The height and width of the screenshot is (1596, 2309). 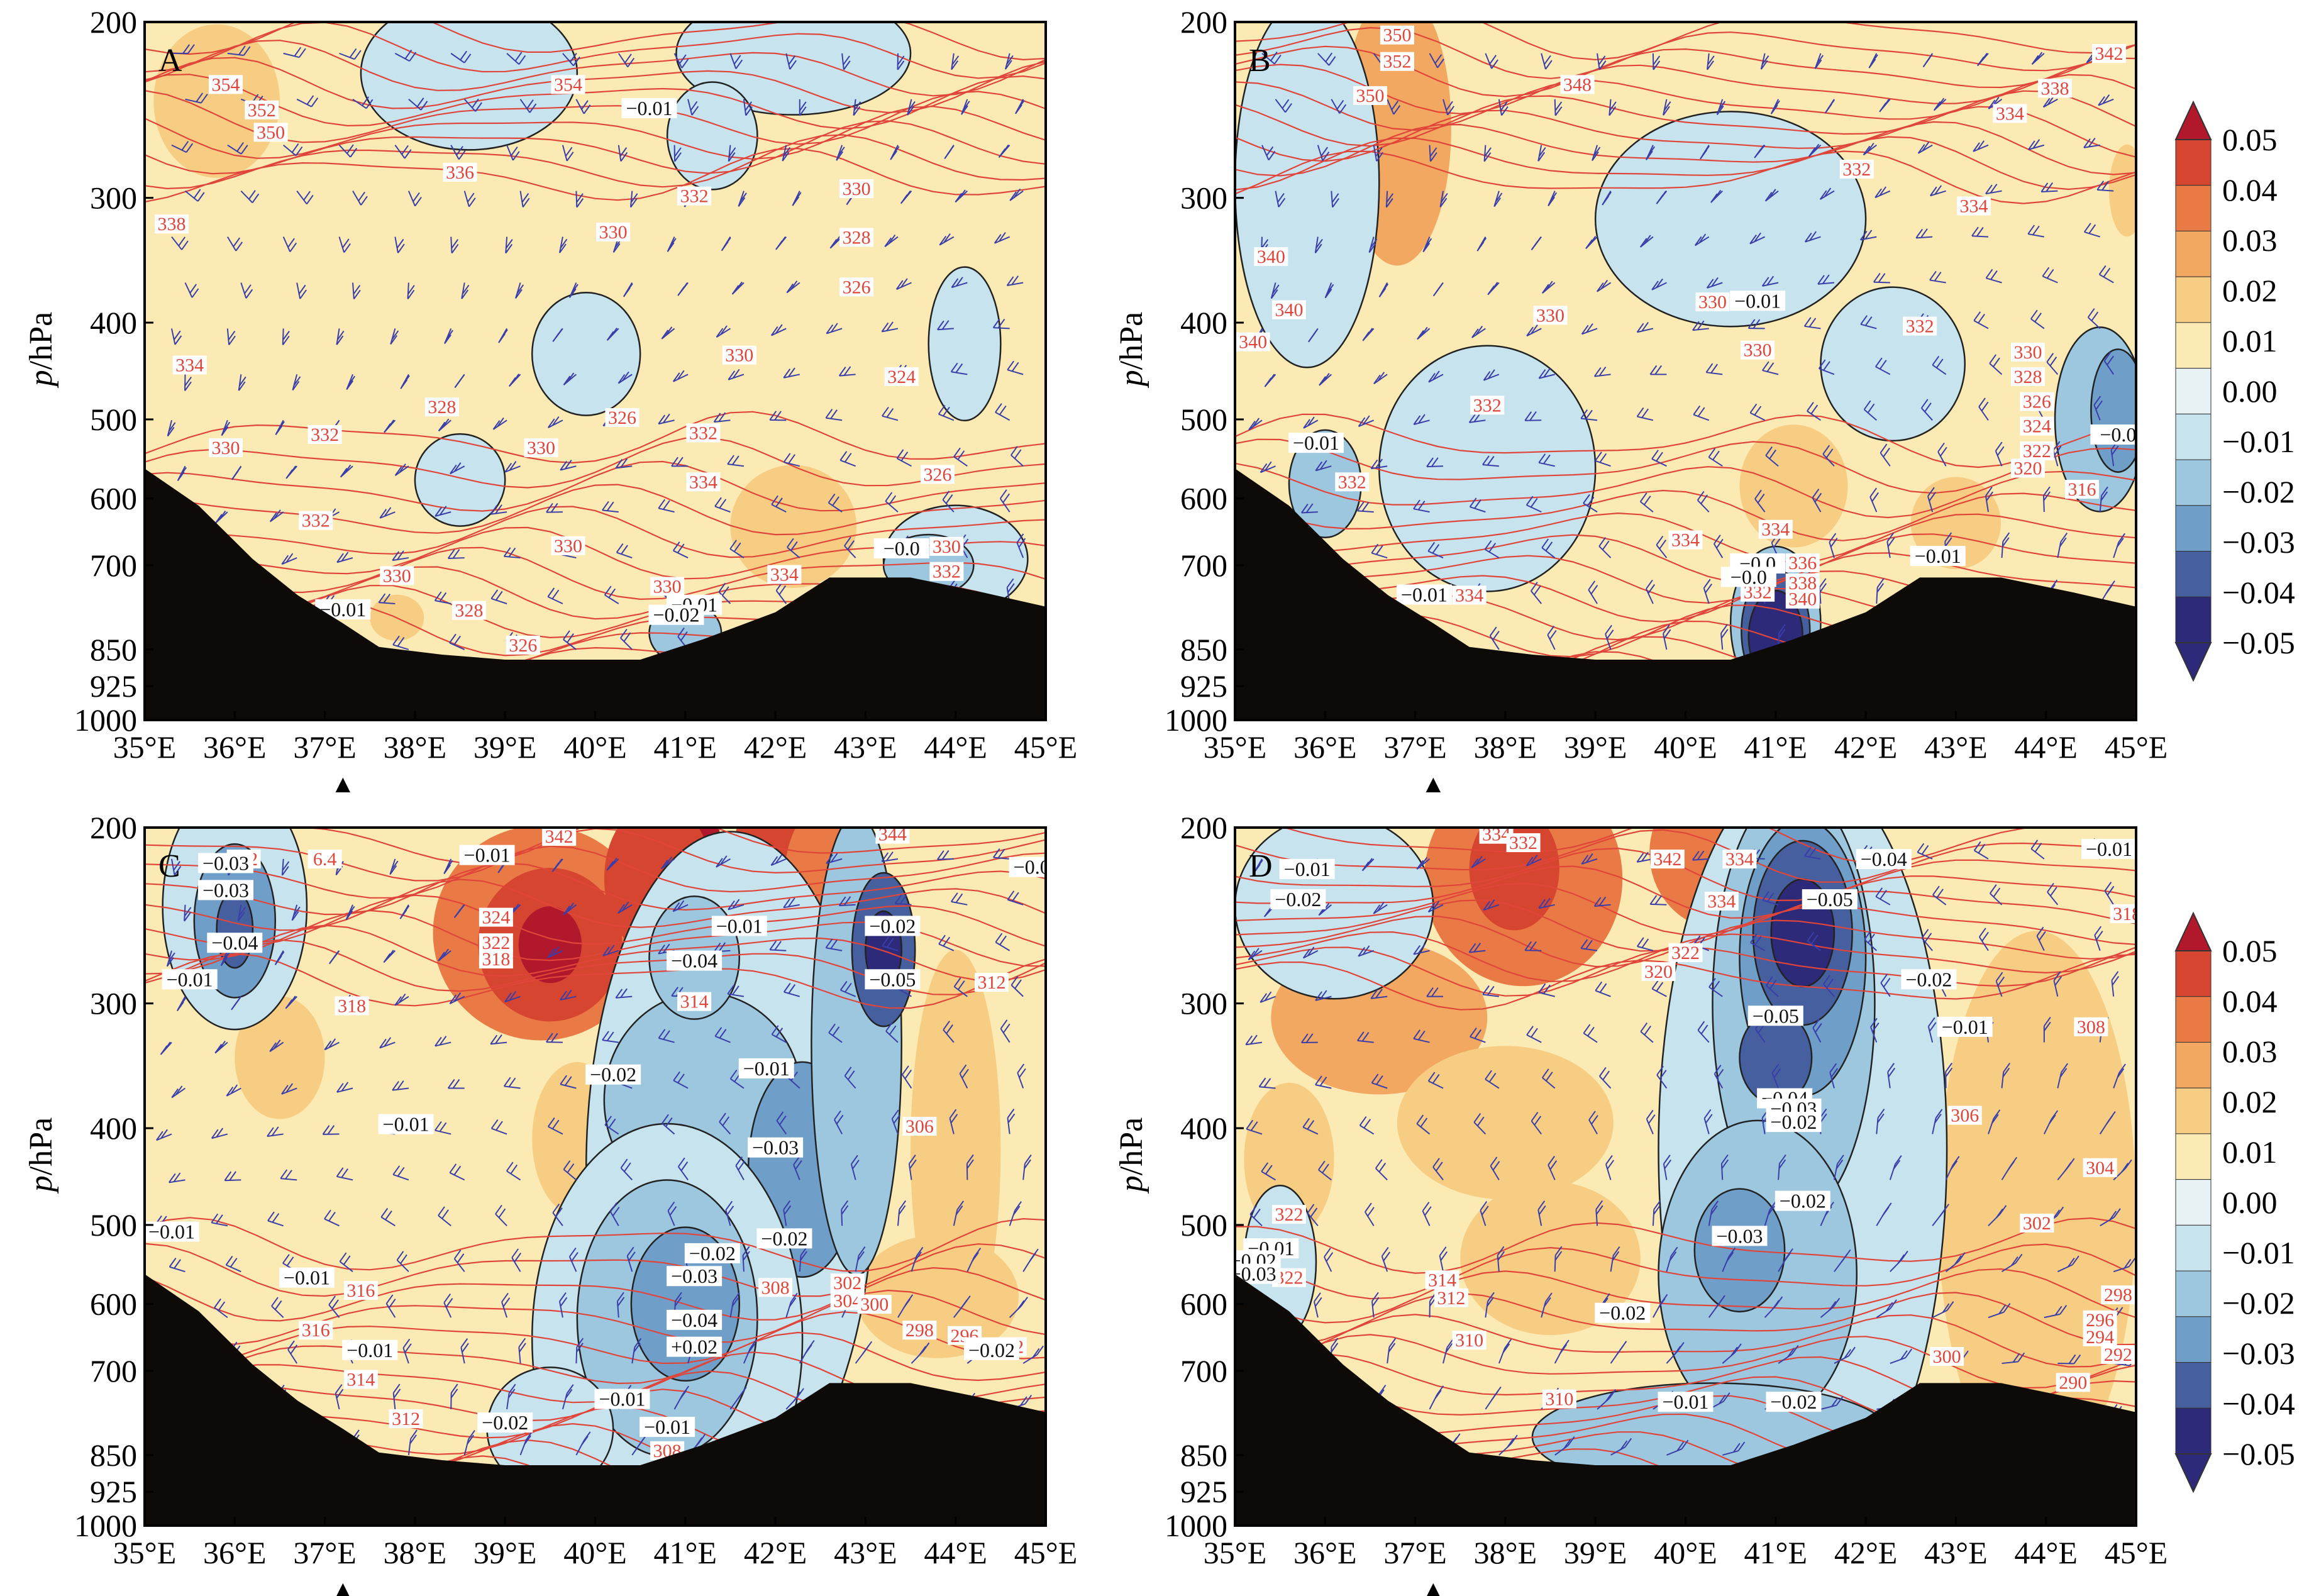 I want to click on colorbar-cell, so click(x=2193, y=1019).